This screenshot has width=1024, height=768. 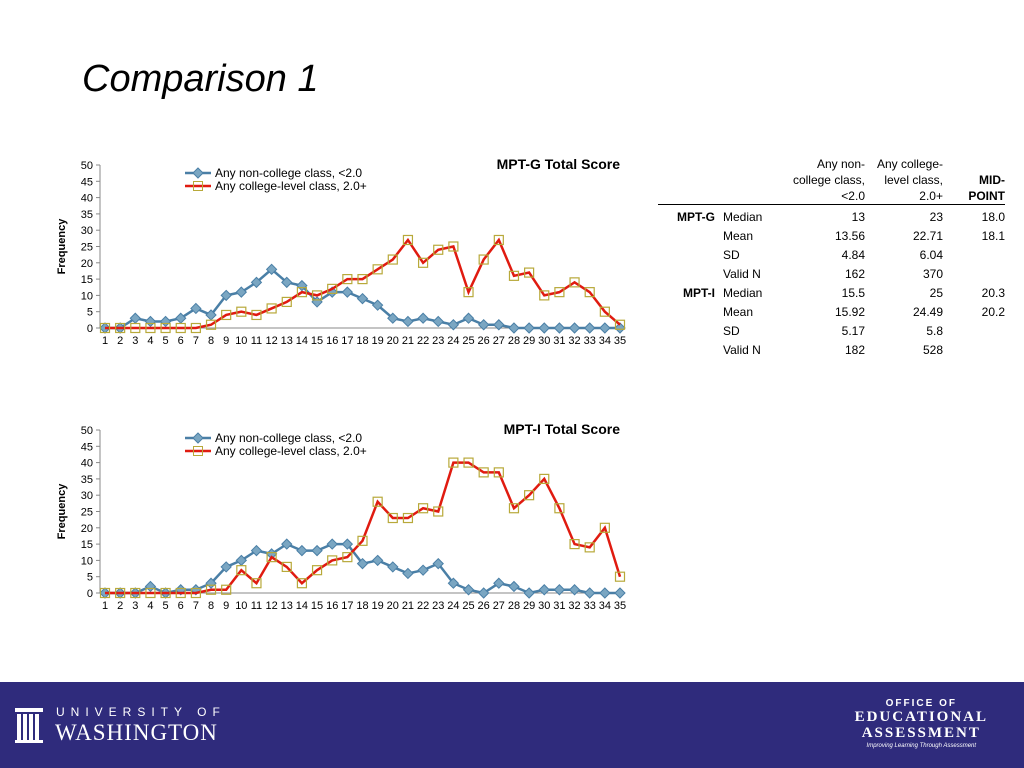 I want to click on y-tick-label: 5, so click(x=90, y=578).